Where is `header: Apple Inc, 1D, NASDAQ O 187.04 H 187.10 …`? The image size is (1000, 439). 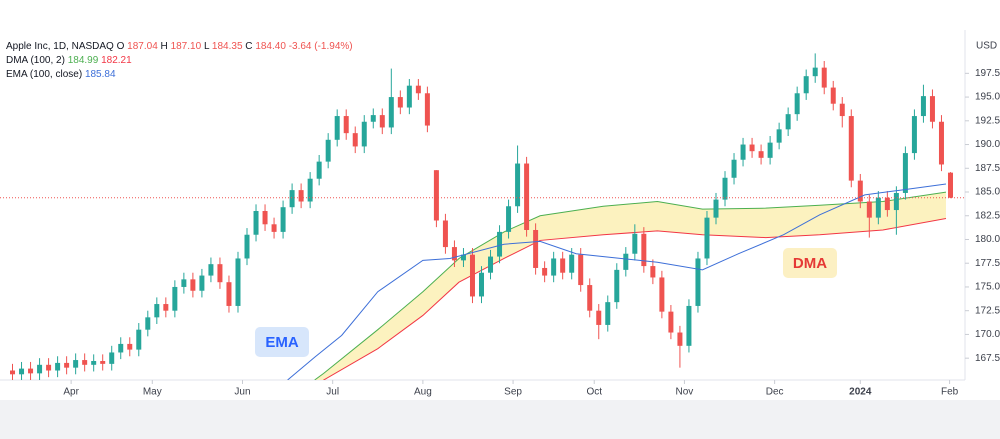 header: Apple Inc, 1D, NASDAQ O 187.04 H 187.10 … is located at coordinates (179, 60).